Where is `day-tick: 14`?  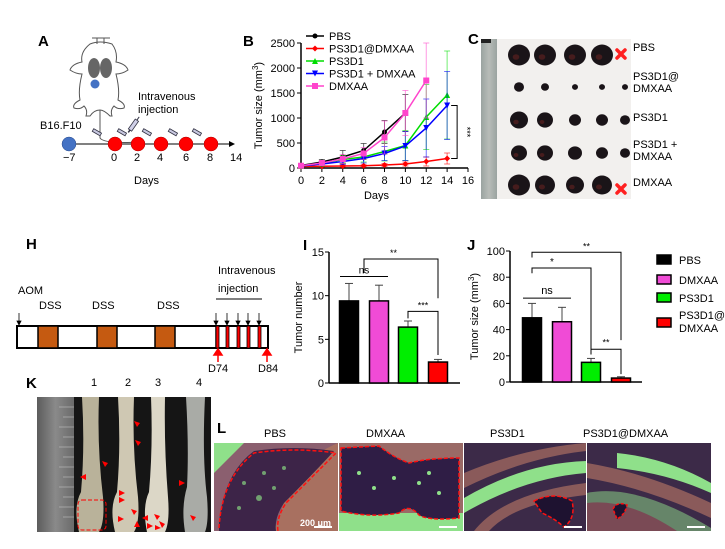 day-tick: 14 is located at coordinates (236, 158).